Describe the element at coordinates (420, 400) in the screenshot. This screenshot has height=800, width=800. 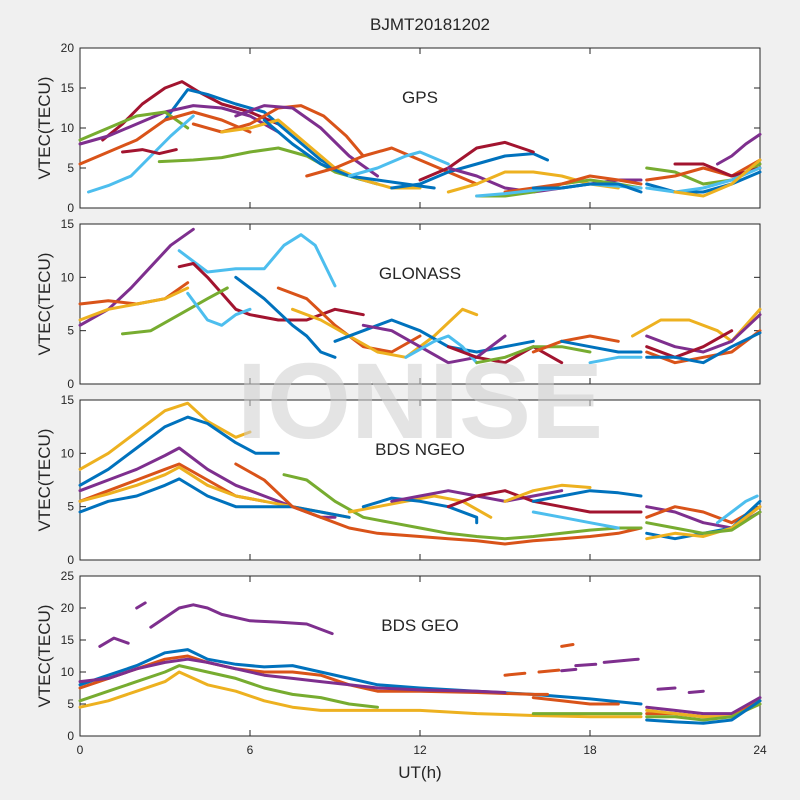
I see `watermark-text: IONISE` at that location.